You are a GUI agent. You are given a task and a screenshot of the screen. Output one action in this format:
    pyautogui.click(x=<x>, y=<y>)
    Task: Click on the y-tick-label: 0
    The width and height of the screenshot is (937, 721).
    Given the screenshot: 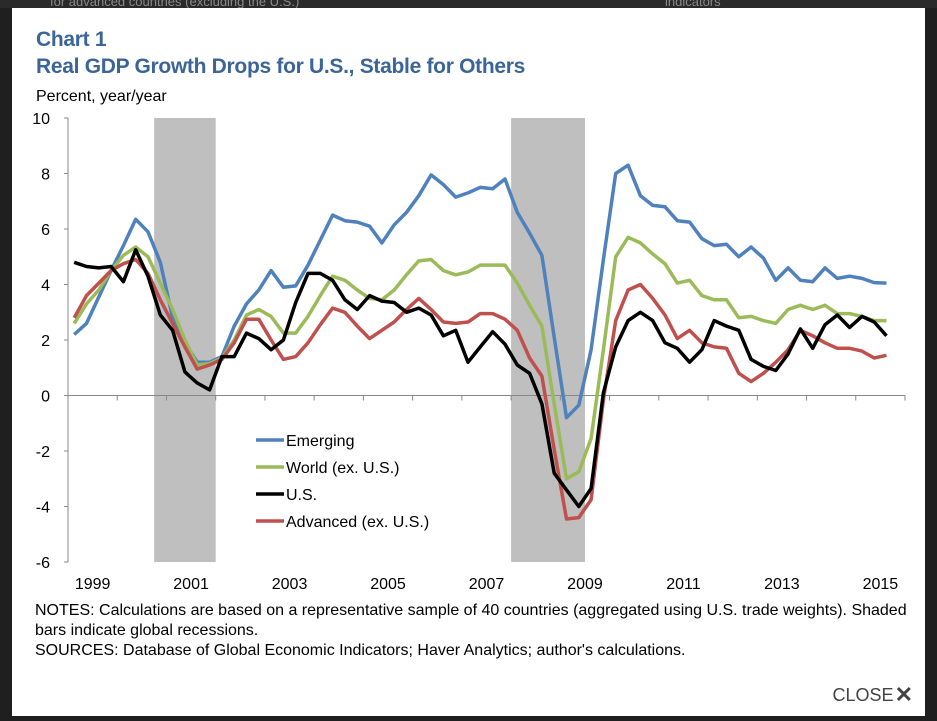 What is the action you would take?
    pyautogui.click(x=45, y=397)
    